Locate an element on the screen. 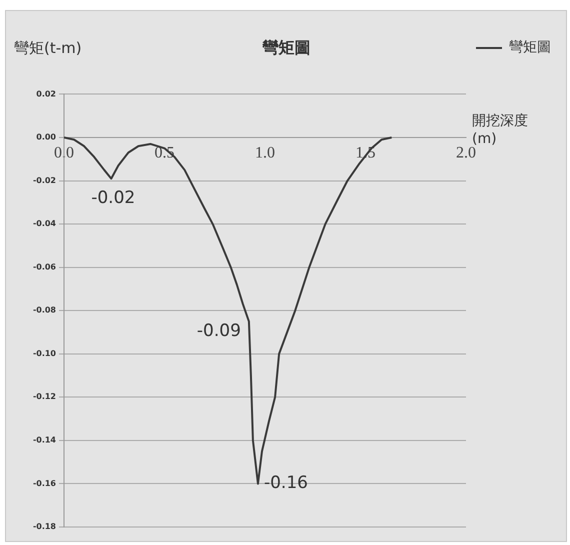 The image size is (570, 545). y-axis-title: 彎矩(t-m) is located at coordinates (48, 47).